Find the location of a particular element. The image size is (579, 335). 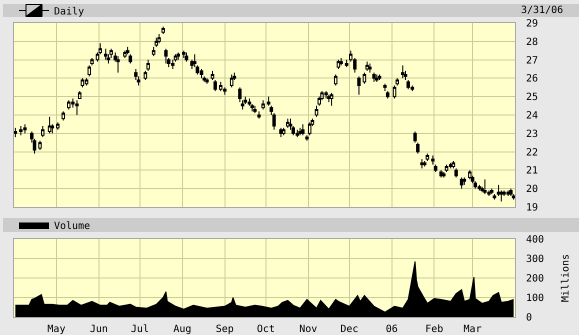

x-tick-label: Feb is located at coordinates (434, 329).